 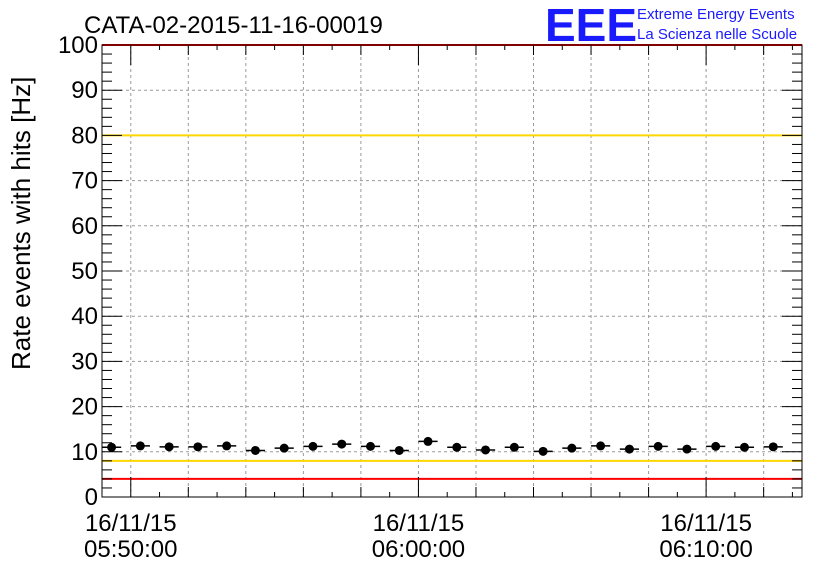 What do you see at coordinates (84, 226) in the screenshot?
I see `y-tick-label: 60` at bounding box center [84, 226].